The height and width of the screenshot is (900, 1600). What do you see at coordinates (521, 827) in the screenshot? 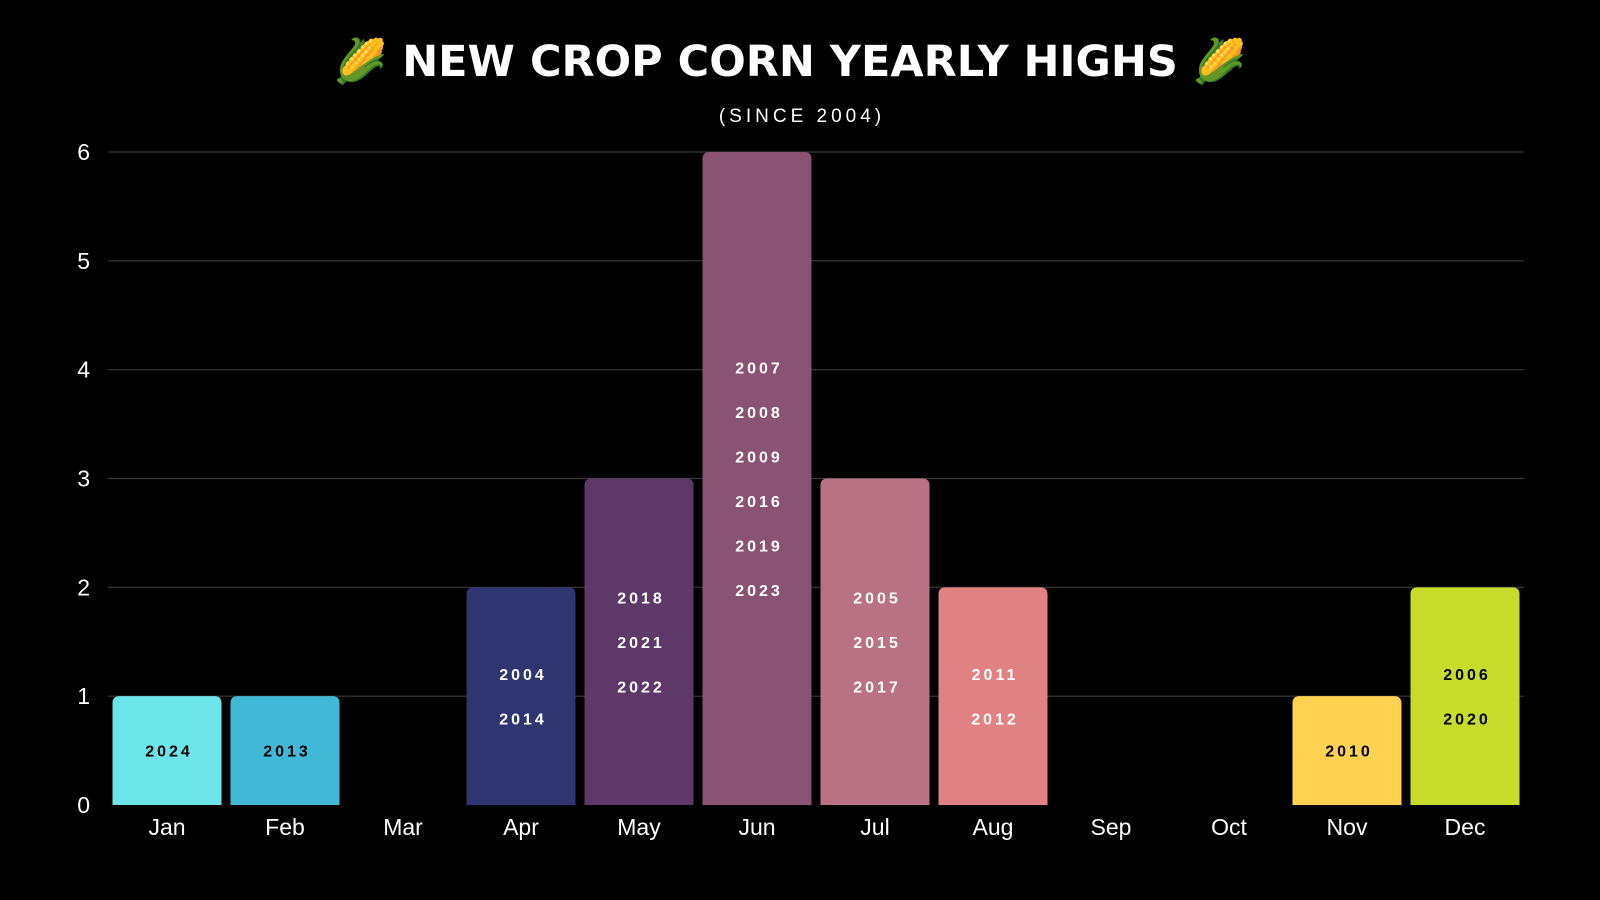
I see `x-tick-label: Apr` at bounding box center [521, 827].